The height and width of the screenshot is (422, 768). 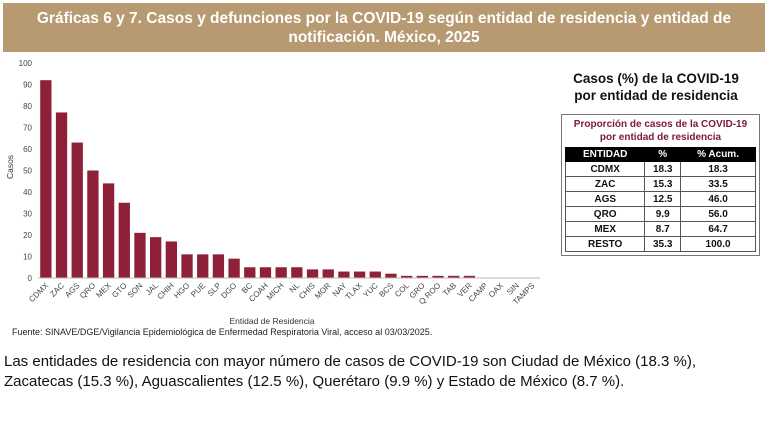 I want to click on bar-gto, so click(x=124, y=240).